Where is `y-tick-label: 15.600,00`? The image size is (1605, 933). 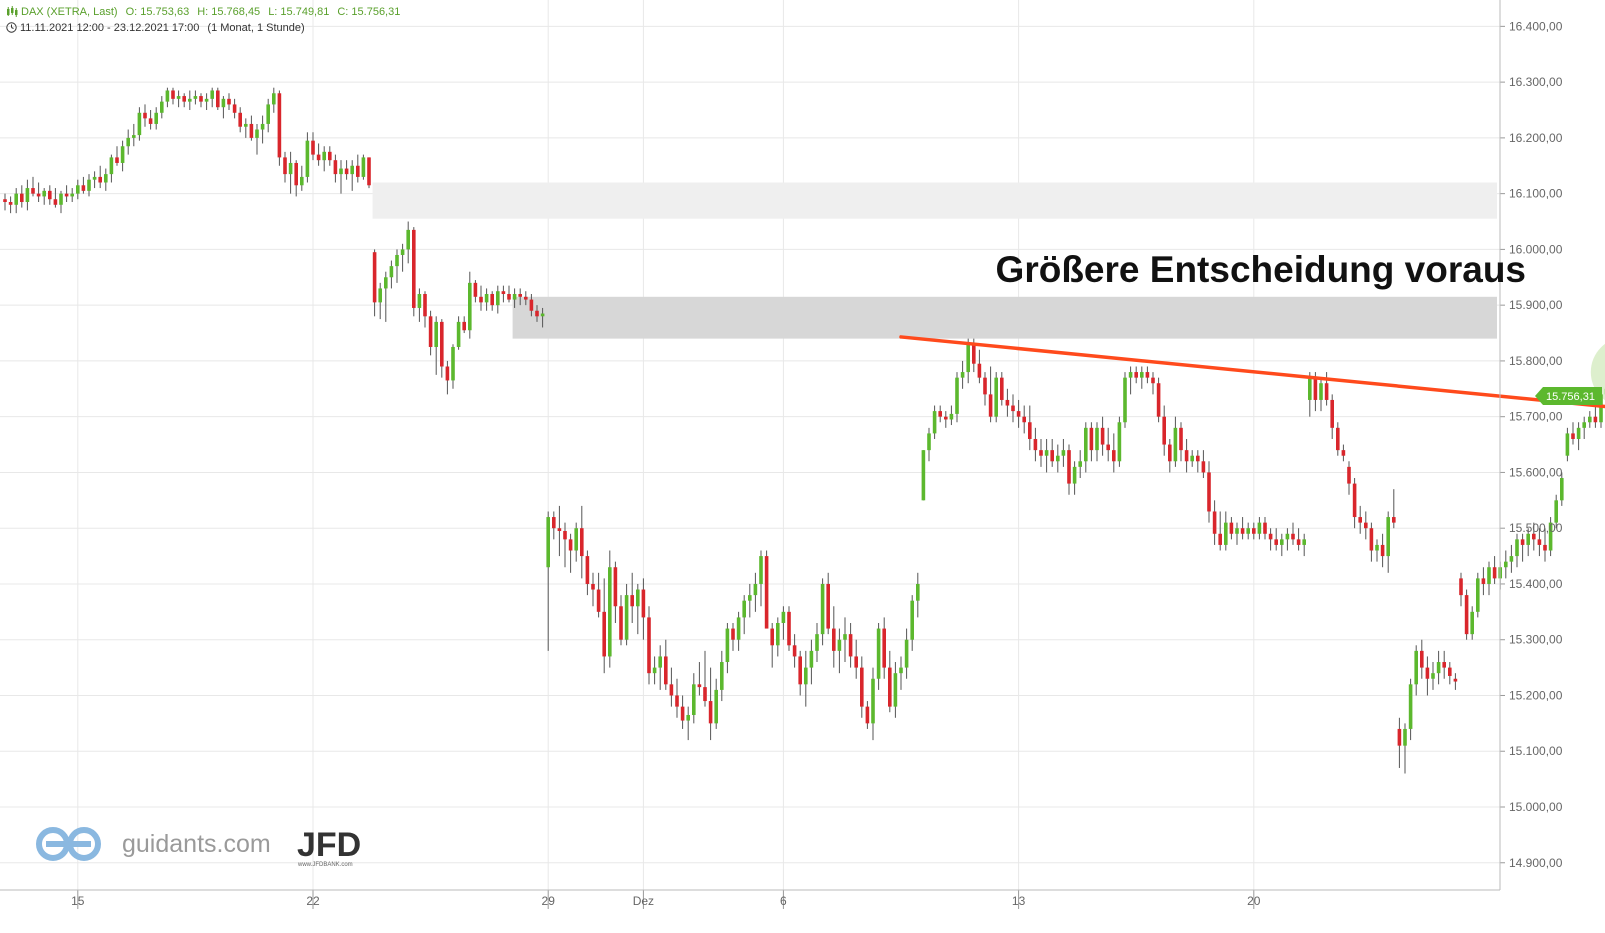 y-tick-label: 15.600,00 is located at coordinates (1536, 472).